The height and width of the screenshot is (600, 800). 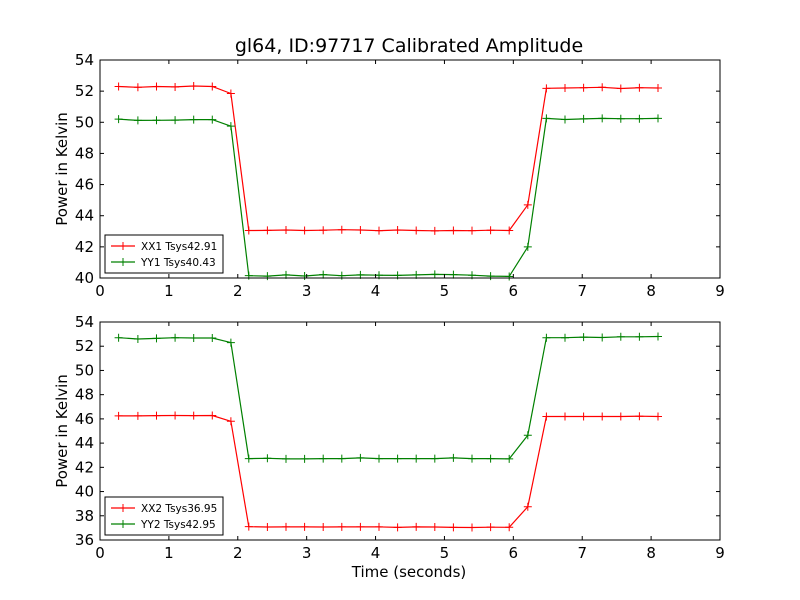 What do you see at coordinates (100, 553) in the screenshot?
I see `x-tick-label: 0` at bounding box center [100, 553].